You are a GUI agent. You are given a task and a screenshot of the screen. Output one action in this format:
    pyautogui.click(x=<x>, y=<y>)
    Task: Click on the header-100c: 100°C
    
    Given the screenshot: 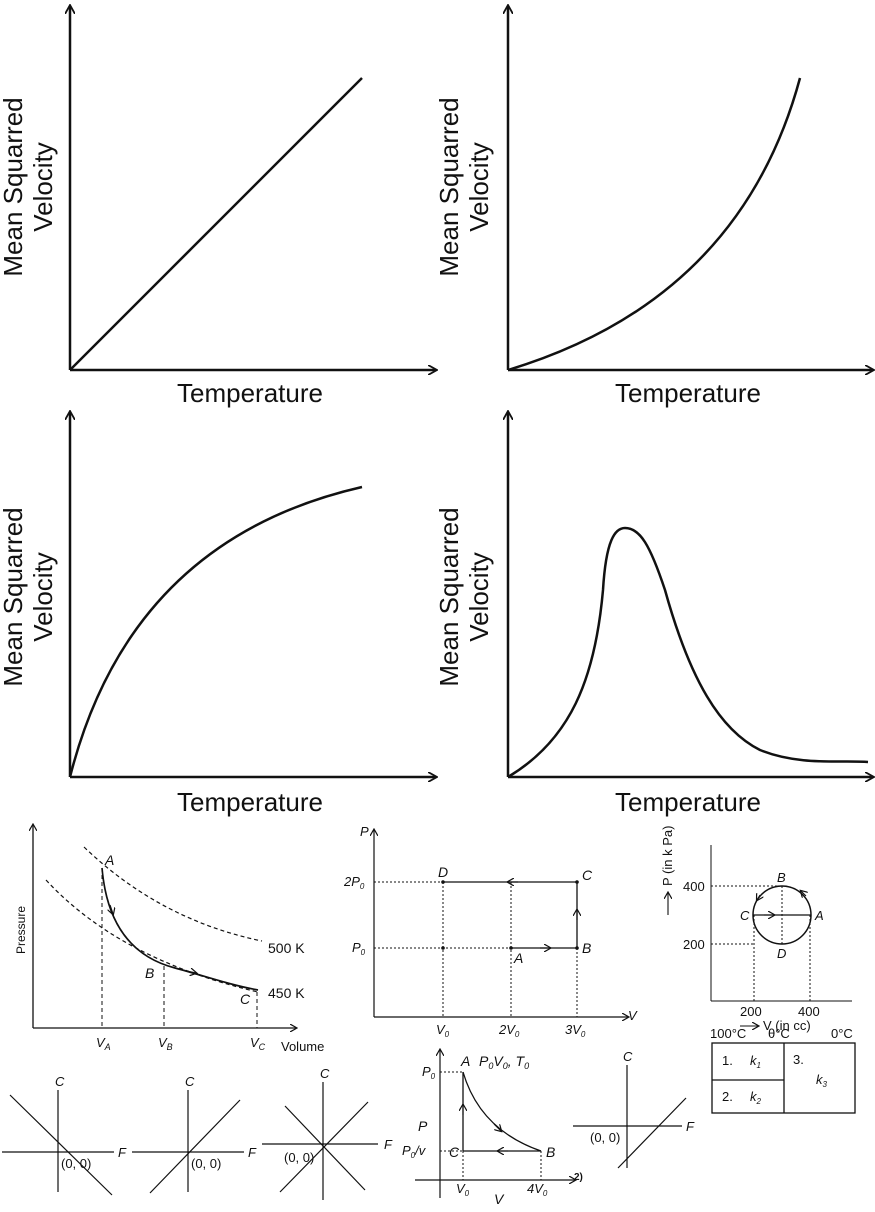 What is the action you would take?
    pyautogui.click(x=728, y=1033)
    